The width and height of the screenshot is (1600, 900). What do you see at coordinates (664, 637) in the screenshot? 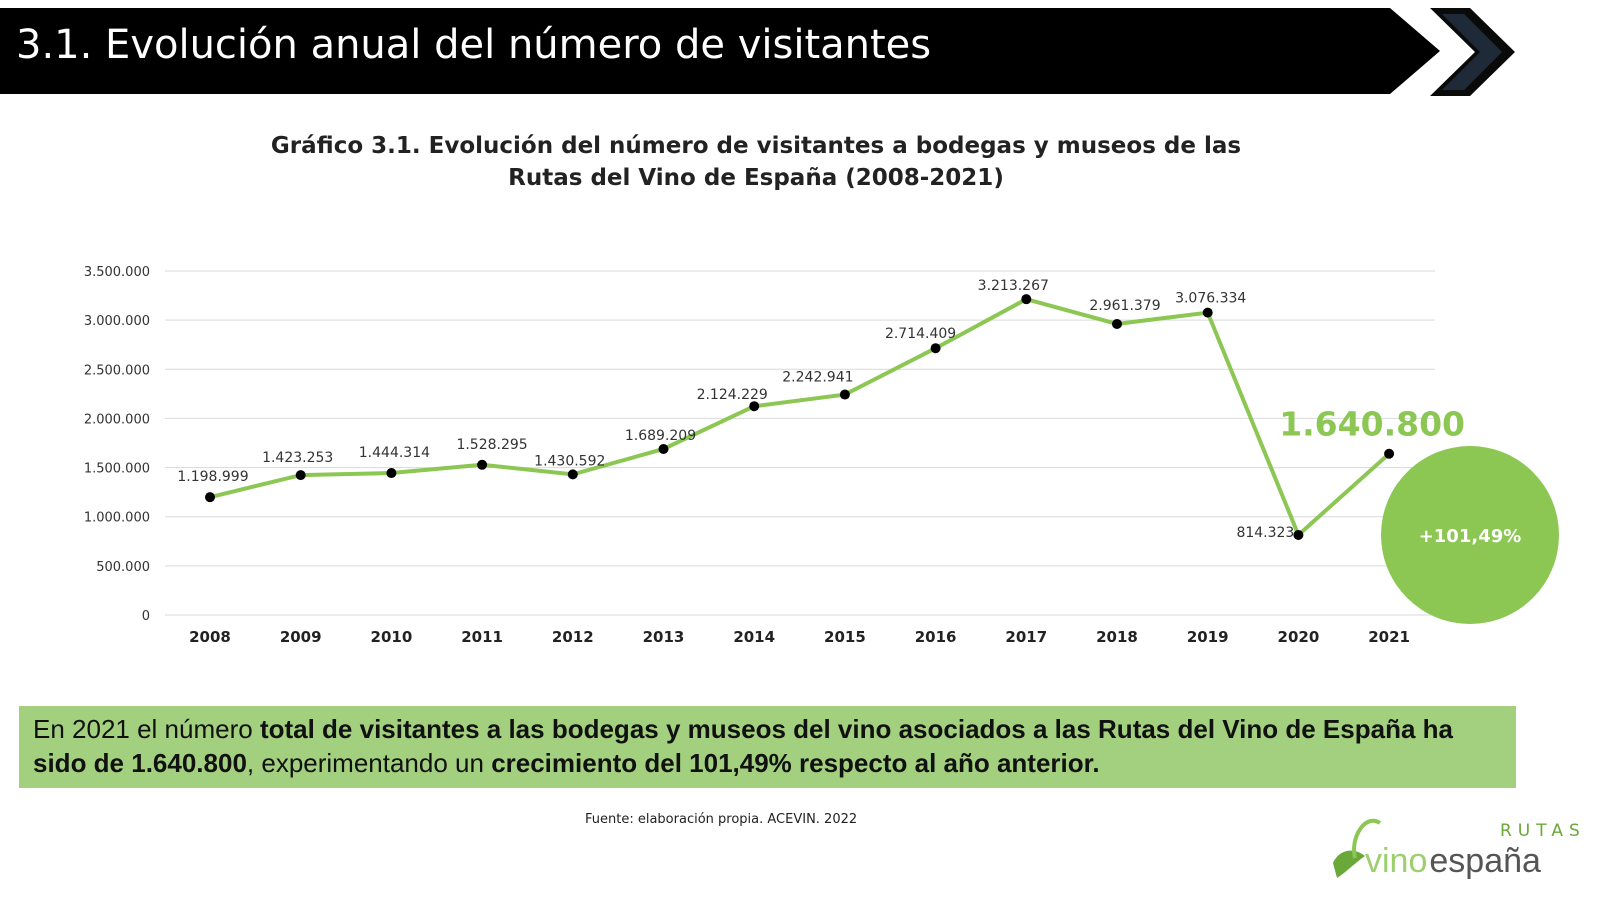
I see `x-tick-label: 2013` at bounding box center [664, 637].